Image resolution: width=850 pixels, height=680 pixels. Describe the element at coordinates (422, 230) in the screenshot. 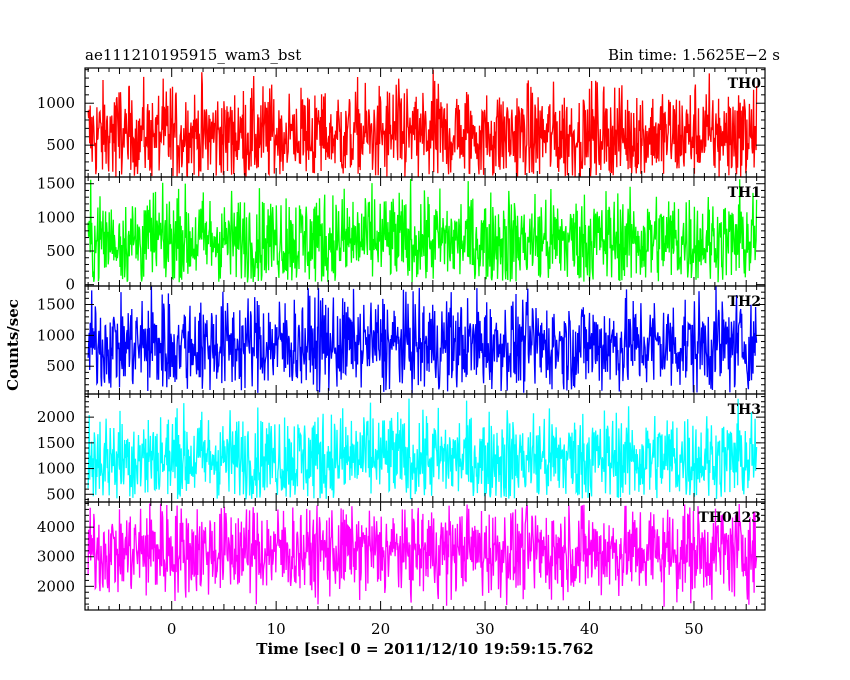

I see `series-line-th1` at that location.